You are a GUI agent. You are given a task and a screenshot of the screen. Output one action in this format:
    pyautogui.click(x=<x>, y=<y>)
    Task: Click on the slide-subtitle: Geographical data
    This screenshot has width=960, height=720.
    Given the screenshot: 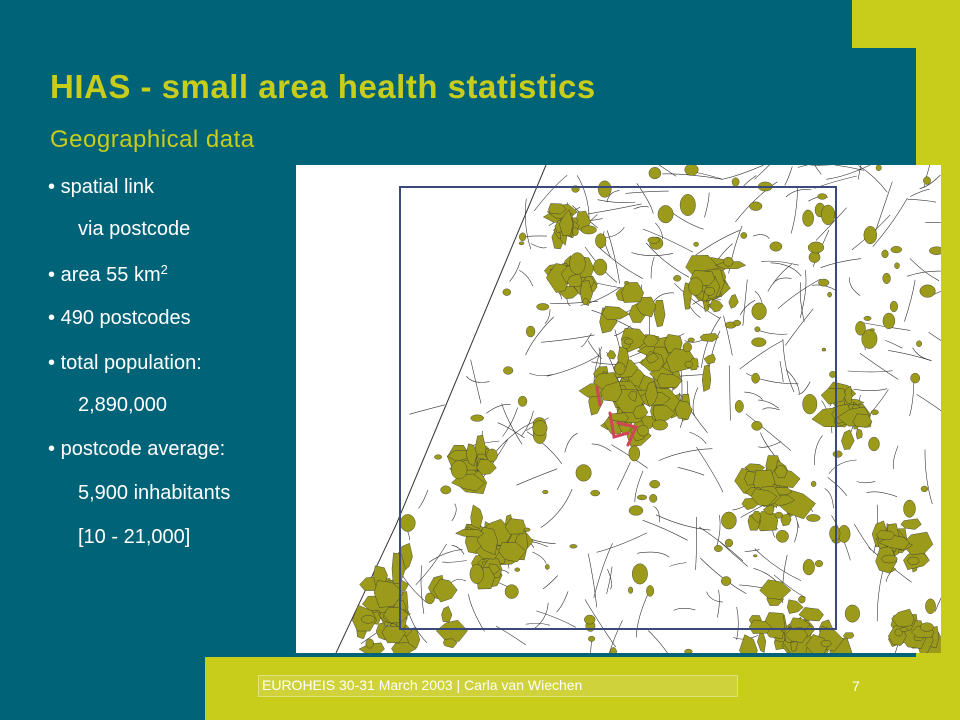 What is the action you would take?
    pyautogui.click(x=152, y=139)
    